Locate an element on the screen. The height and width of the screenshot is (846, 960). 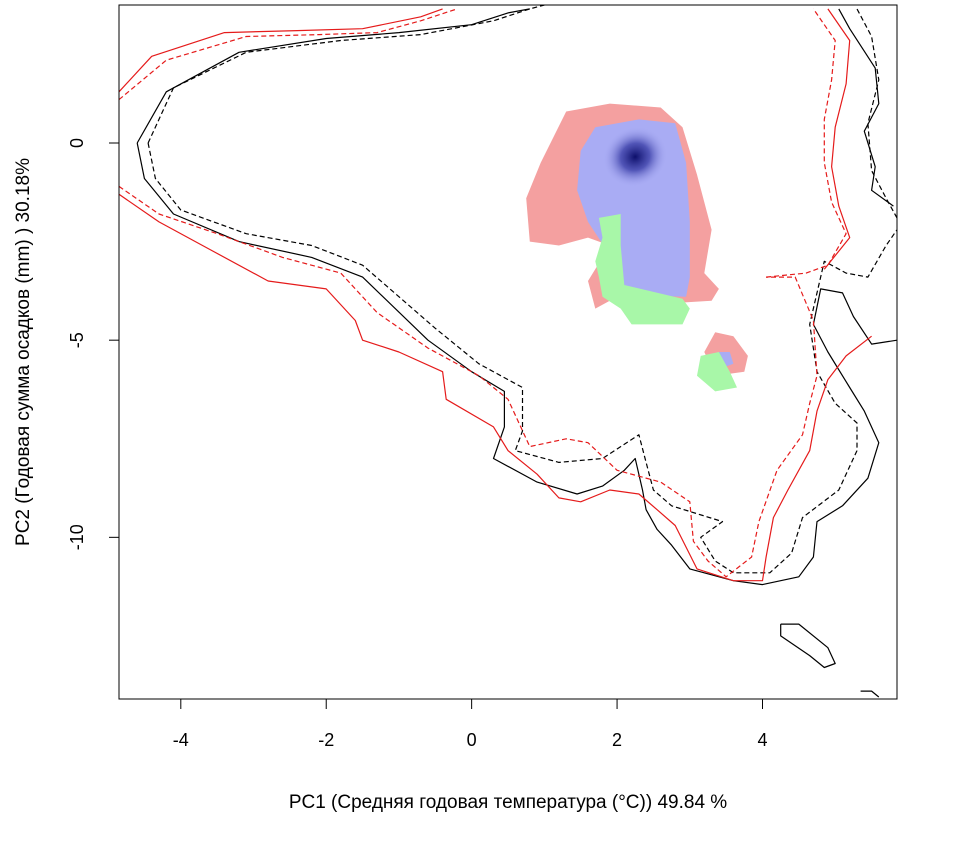
y-tick-label-2: -10 is located at coordinates (77, 537).